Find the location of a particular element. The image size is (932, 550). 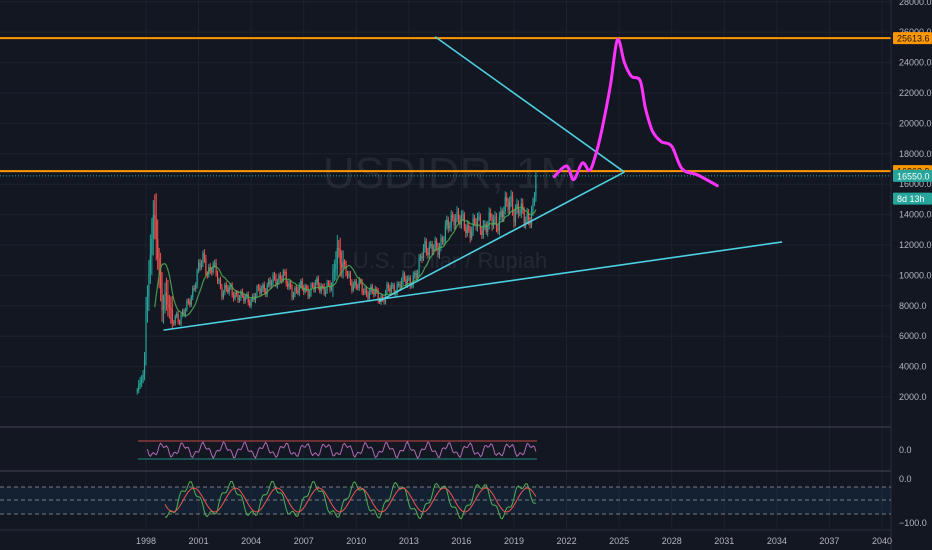

symbol-watermark-description: U.S. Dollar / Rupiah is located at coordinates (450, 260).